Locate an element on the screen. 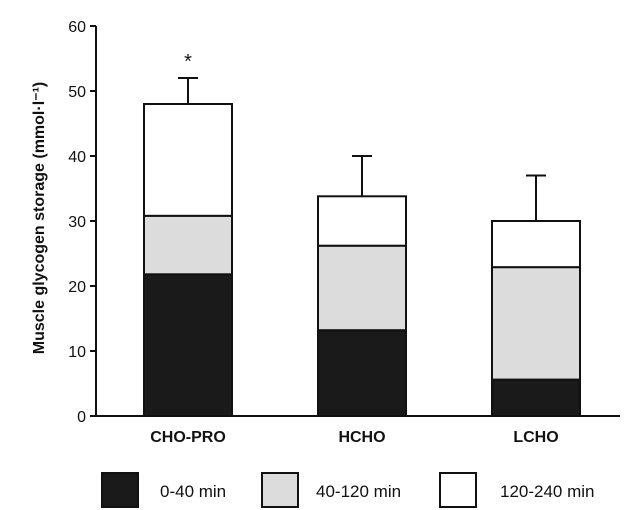  category-label: CHO-PRO is located at coordinates (188, 437).